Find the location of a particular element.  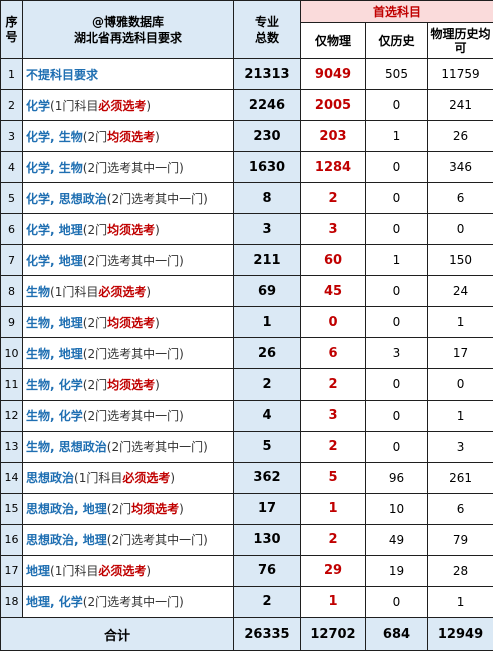

table-row: 4 化学, 生物(2门选考其中一门) 1630 1284 0 346 is located at coordinates (246, 167).